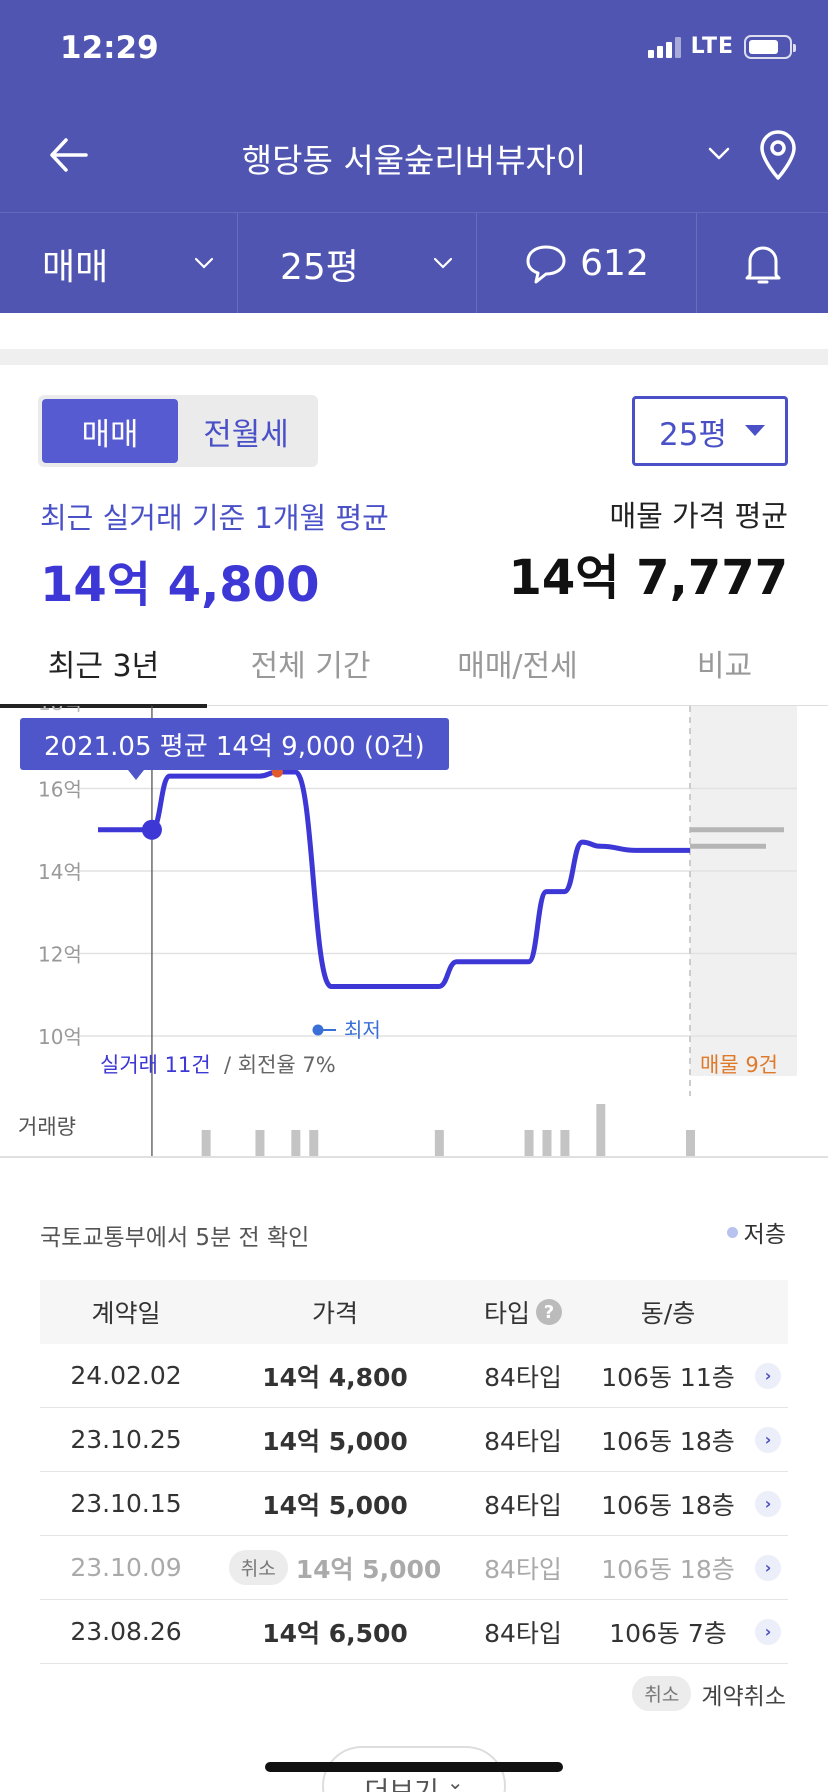 The height and width of the screenshot is (1792, 828). I want to click on period-tabs: 최근 3년 전체 기간 매매/전세 비교, so click(414, 664).